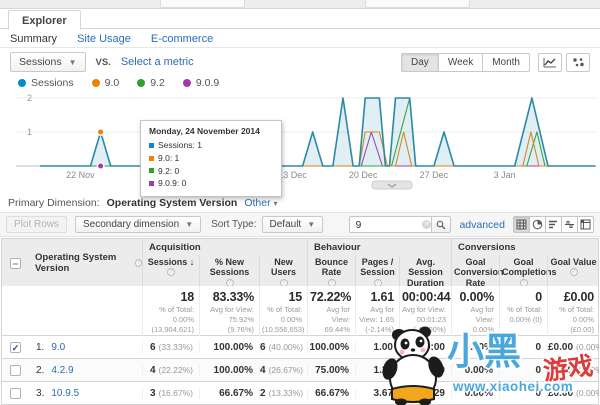  Describe the element at coordinates (211, 145) in the screenshot. I see `tooltip-item: Sessions: 1` at that location.